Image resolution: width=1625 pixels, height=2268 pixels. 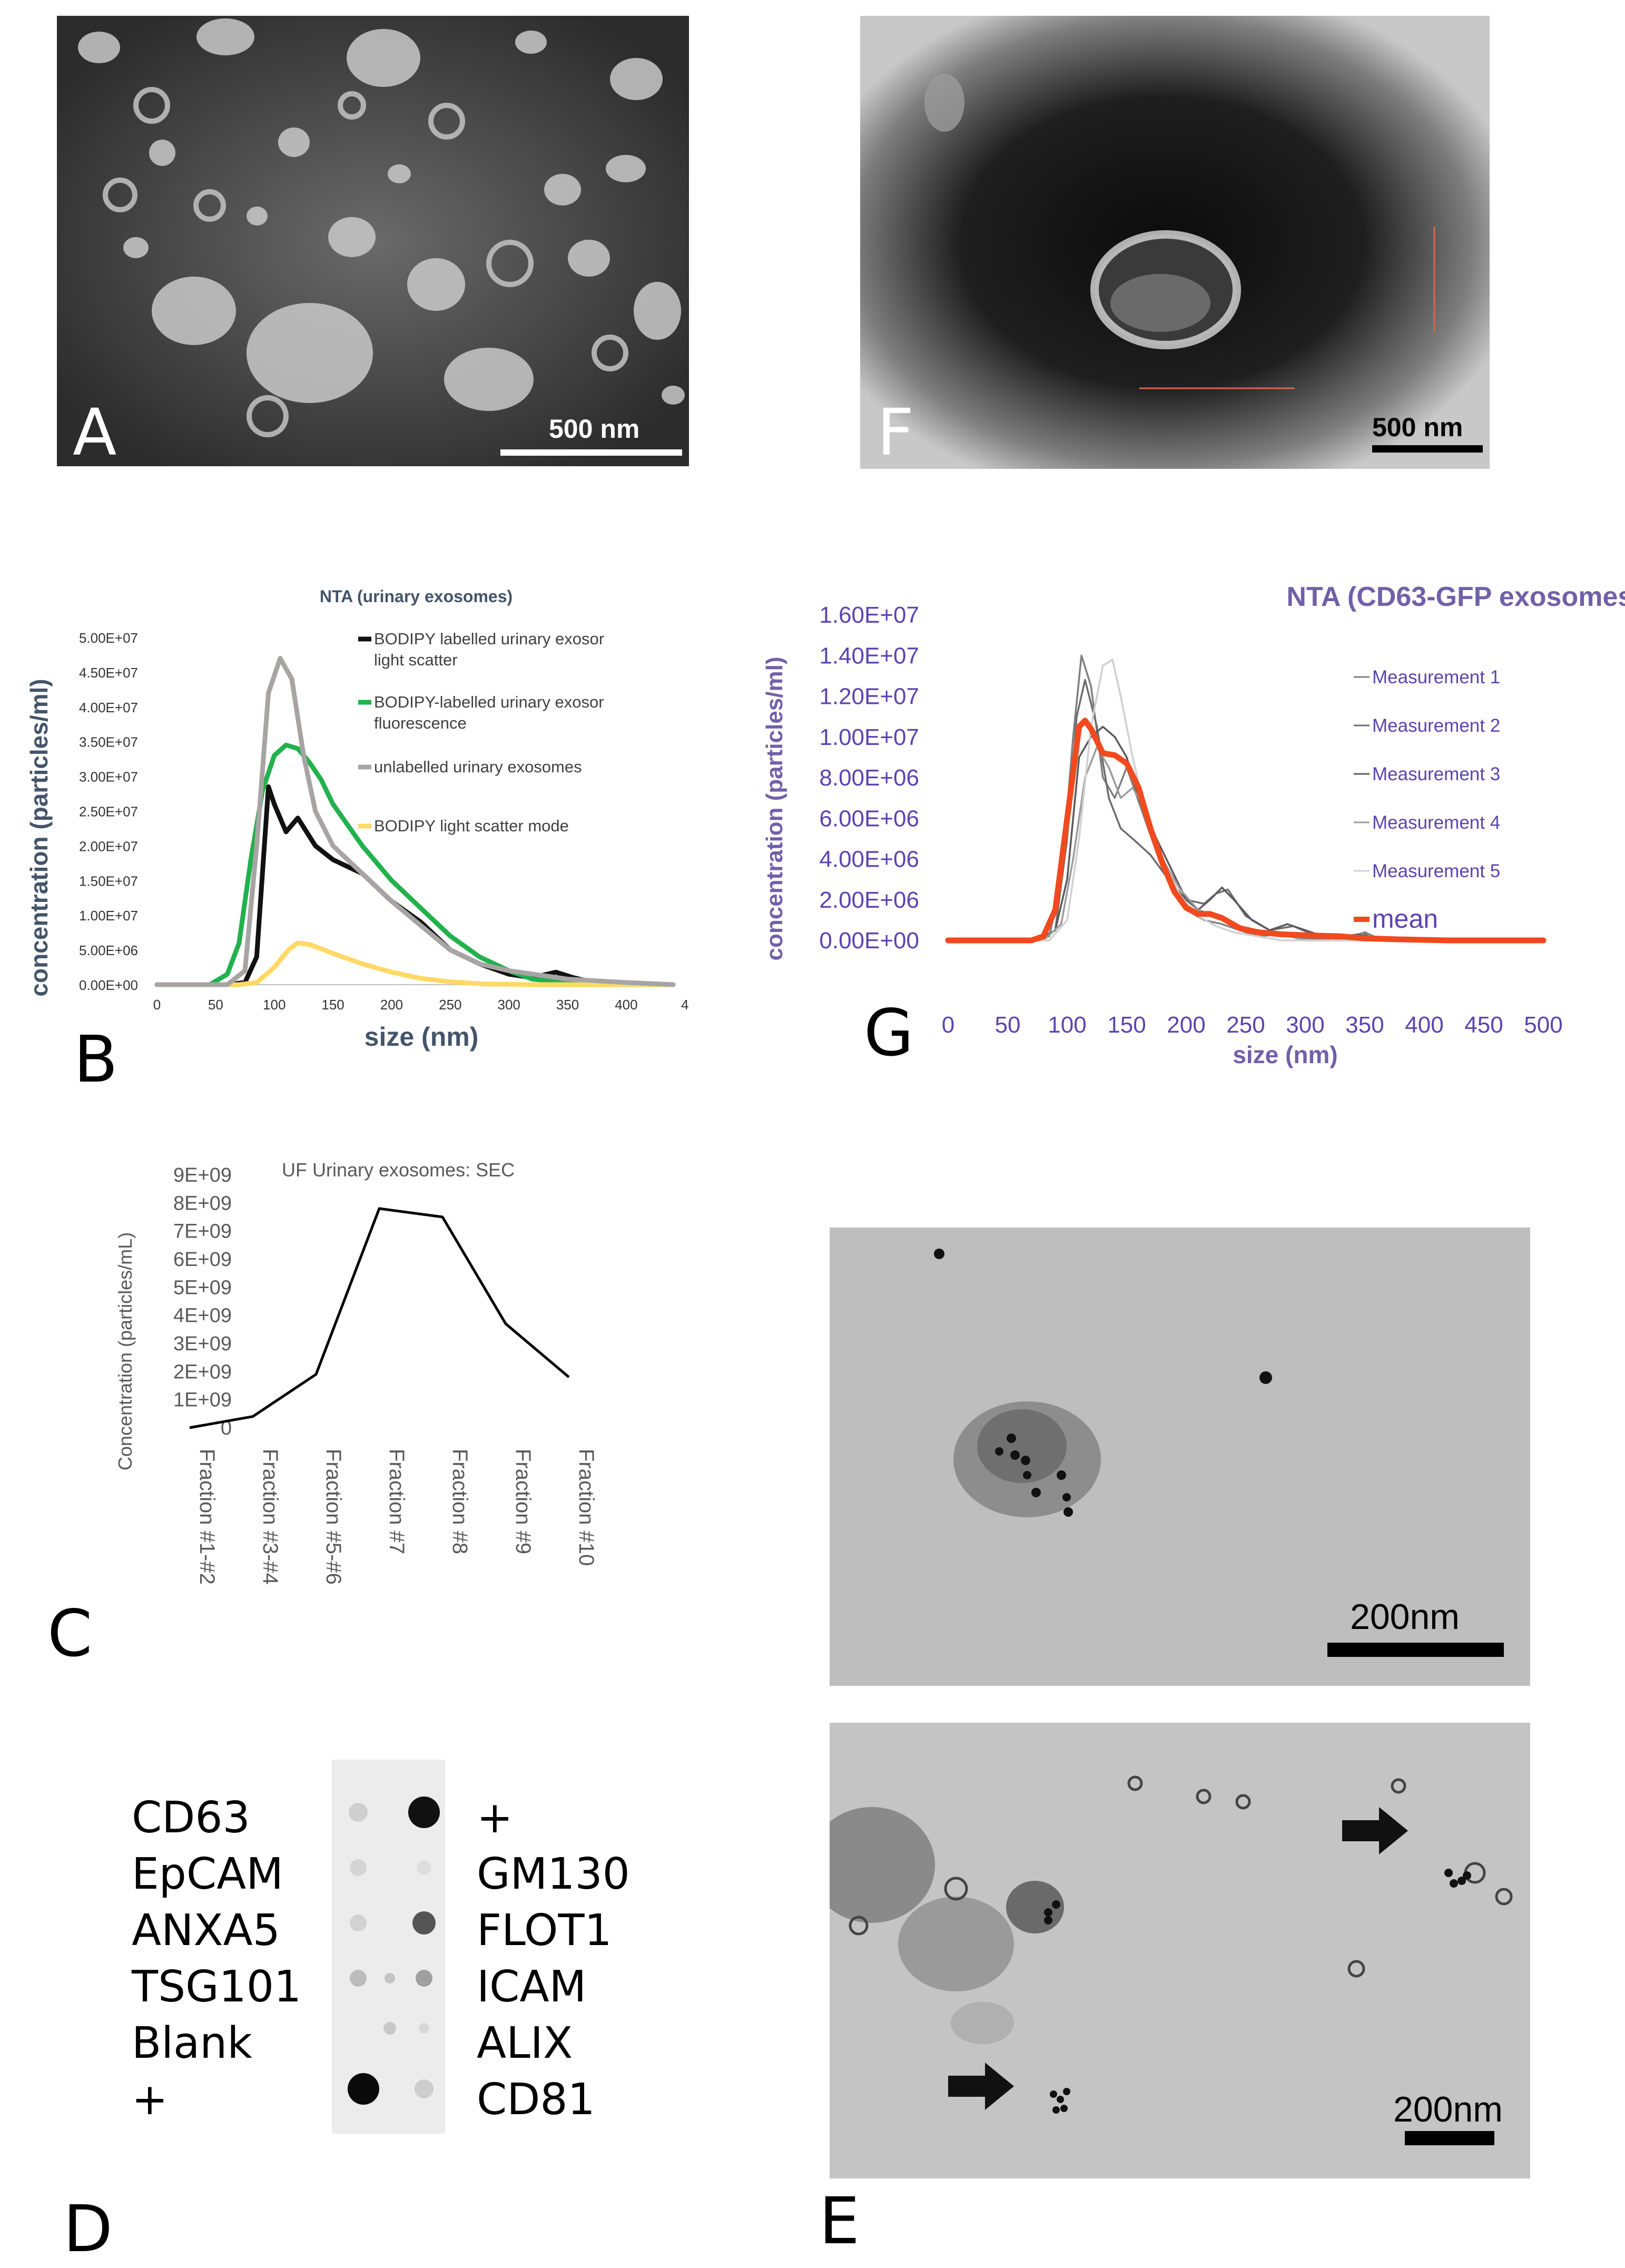 I want to click on chart-b-y-tick: 2.00E+07, so click(x=108, y=846).